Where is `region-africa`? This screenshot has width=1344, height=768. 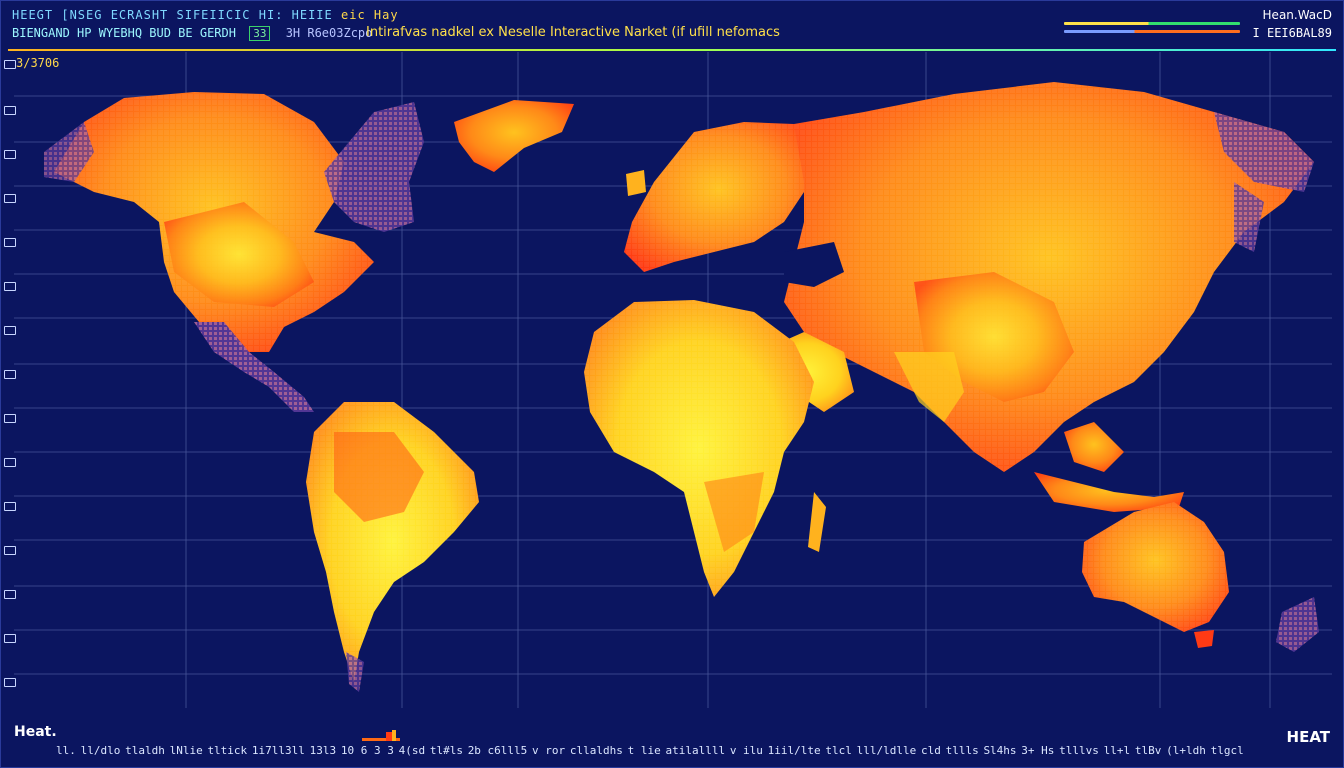 region-africa is located at coordinates (705, 448).